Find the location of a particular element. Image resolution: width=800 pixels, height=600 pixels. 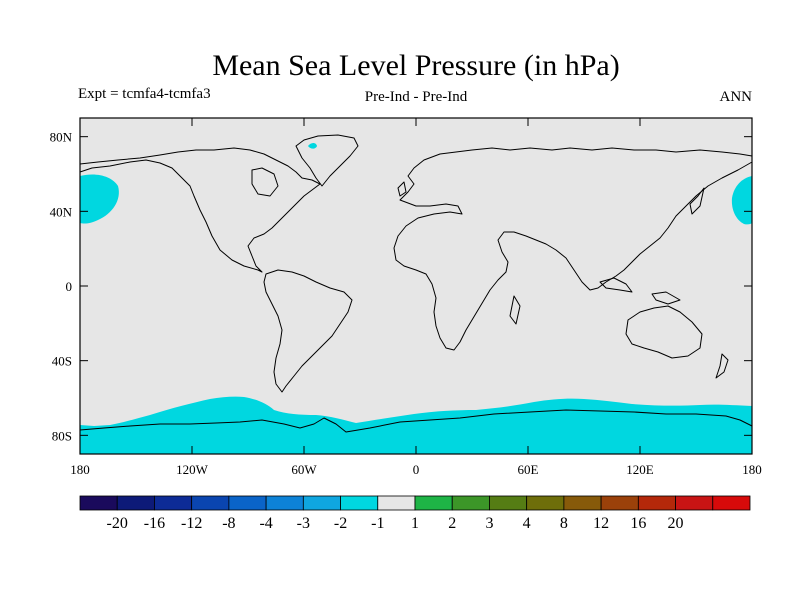

comparison-label: Pre-Ind - Pre-Ind is located at coordinates (416, 97).